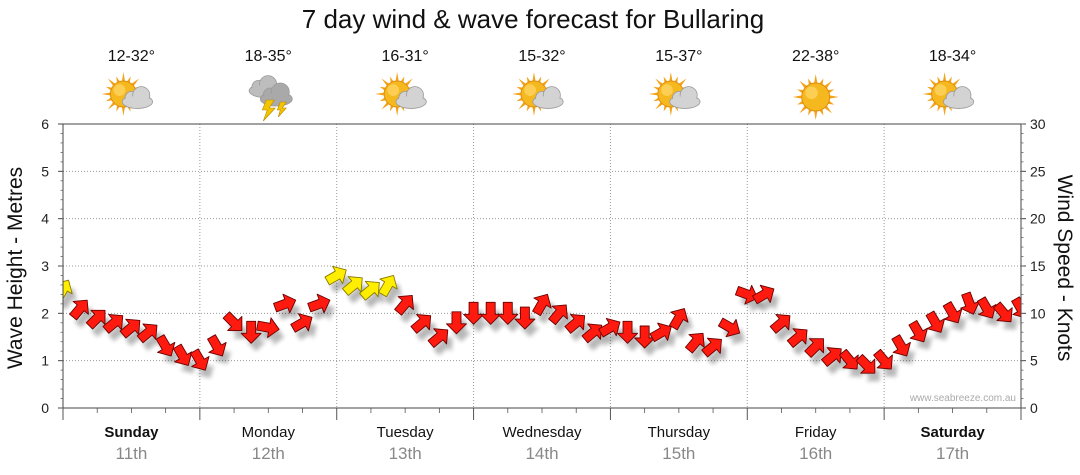 This screenshot has height=475, width=1080. Describe the element at coordinates (541, 56) in the screenshot. I see `day-temp: 15-32°` at that location.